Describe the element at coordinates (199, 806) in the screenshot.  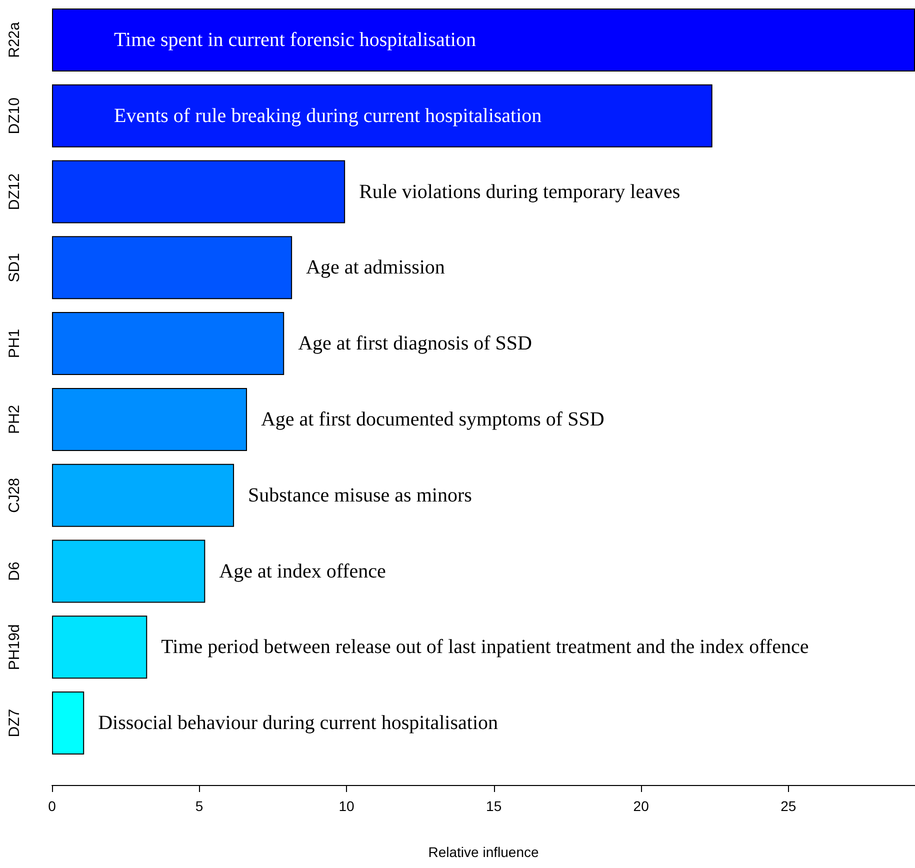
I see `x-tick-label: 5` at that location.